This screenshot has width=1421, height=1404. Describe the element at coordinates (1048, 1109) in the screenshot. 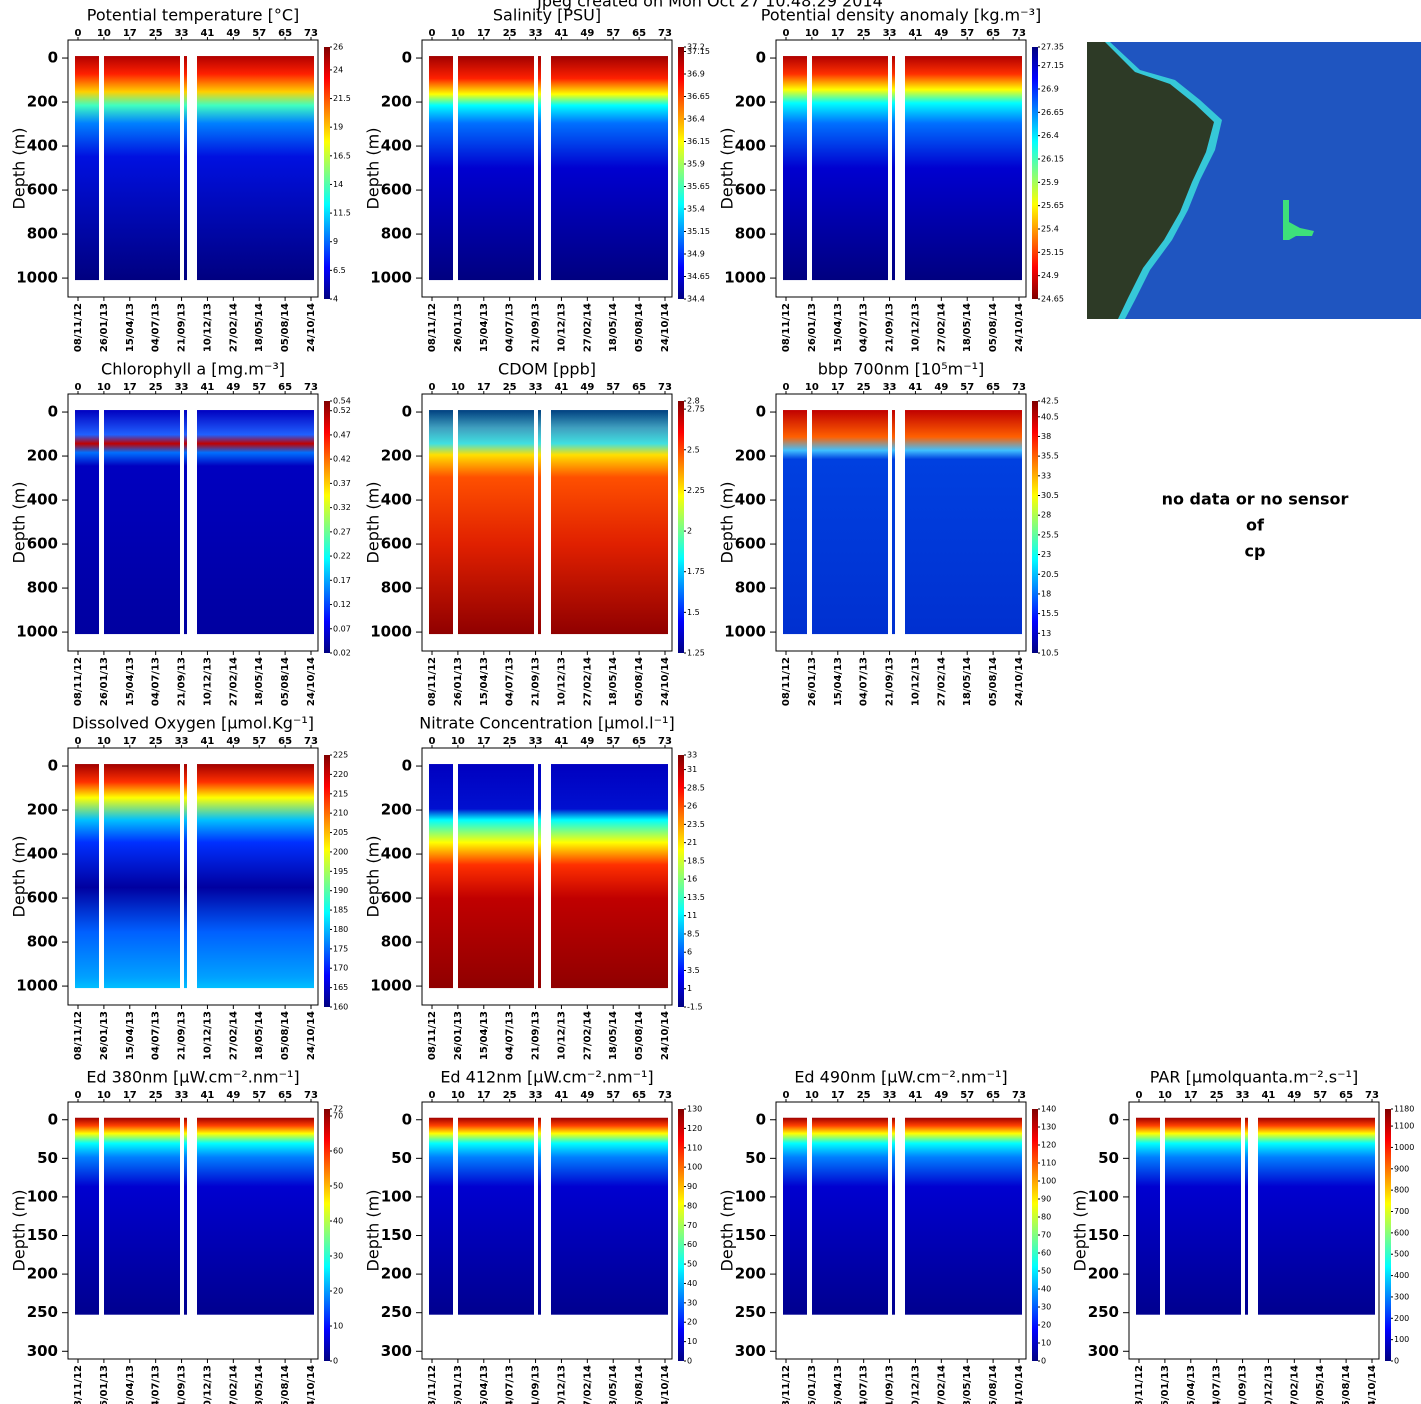

I see `colorbar-tick-label: 140` at that location.